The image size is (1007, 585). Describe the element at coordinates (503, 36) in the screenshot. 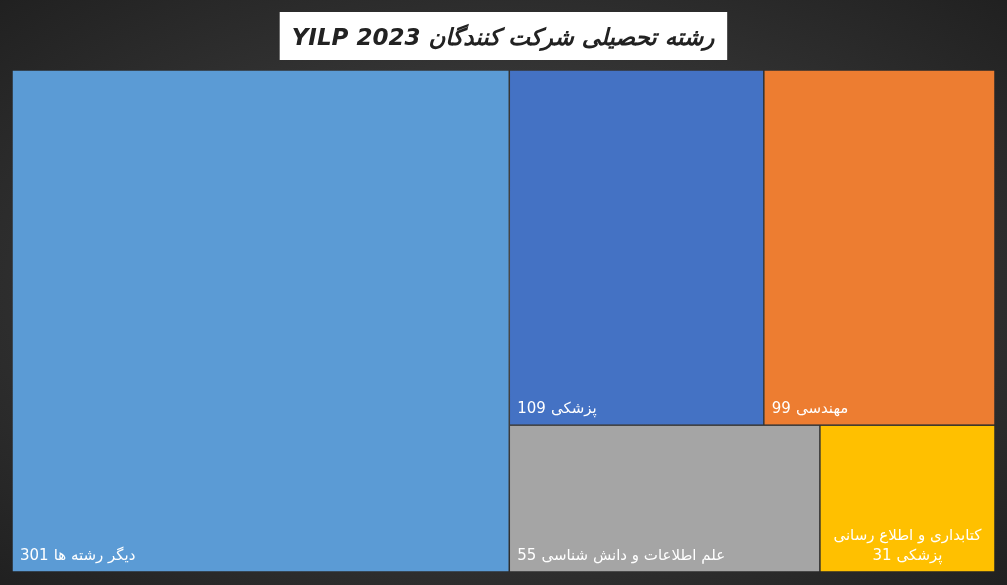

I see `title: رشته تحصیلی شرکت کنندگان YILP 2023` at that location.